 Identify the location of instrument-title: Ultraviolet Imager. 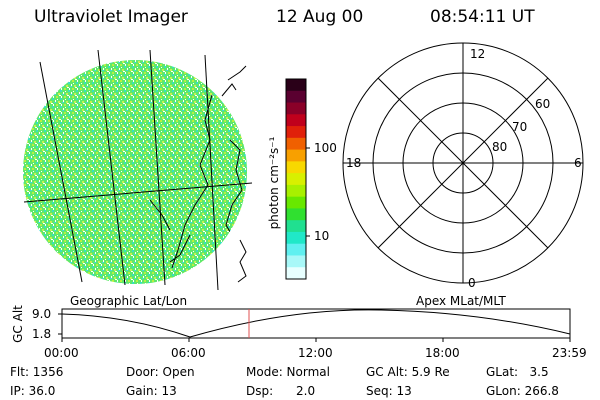
(111, 17).